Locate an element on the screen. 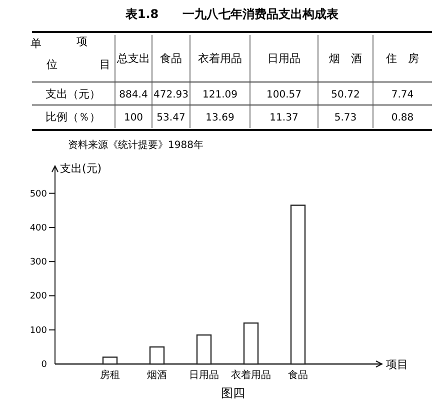 The height and width of the screenshot is (409, 445). text: 121.09 is located at coordinates (220, 95).